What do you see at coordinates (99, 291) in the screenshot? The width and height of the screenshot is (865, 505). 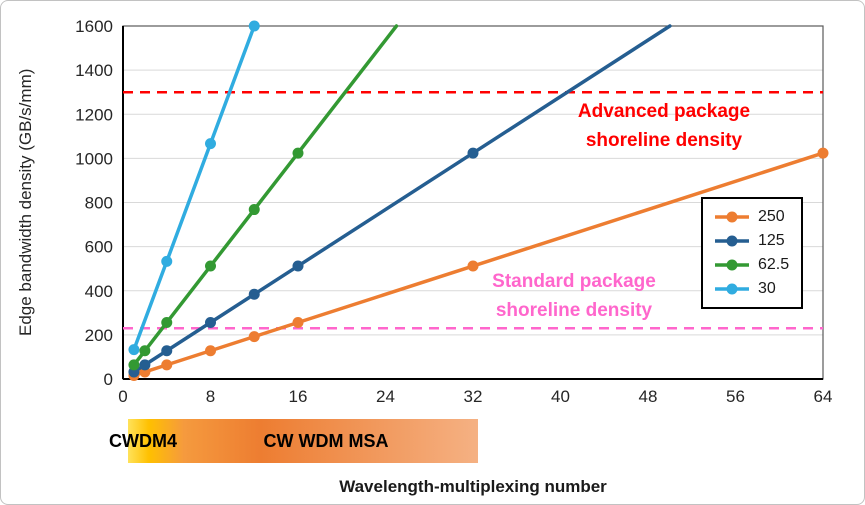 I see `y-tick-label: 400` at bounding box center [99, 291].